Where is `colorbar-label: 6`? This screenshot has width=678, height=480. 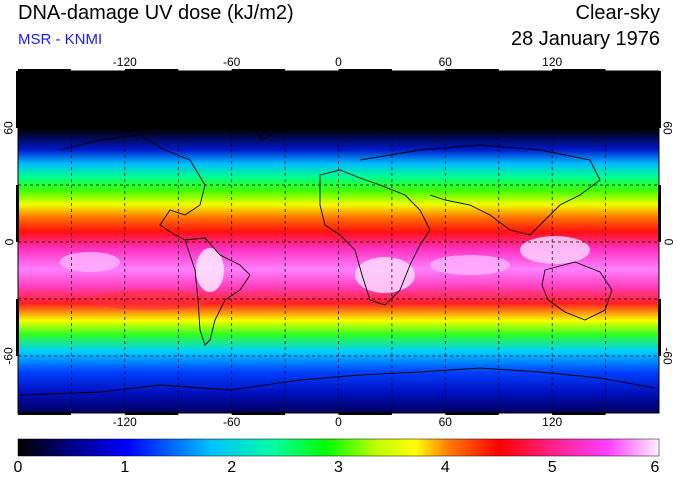
colorbar-label: 6 is located at coordinates (655, 467).